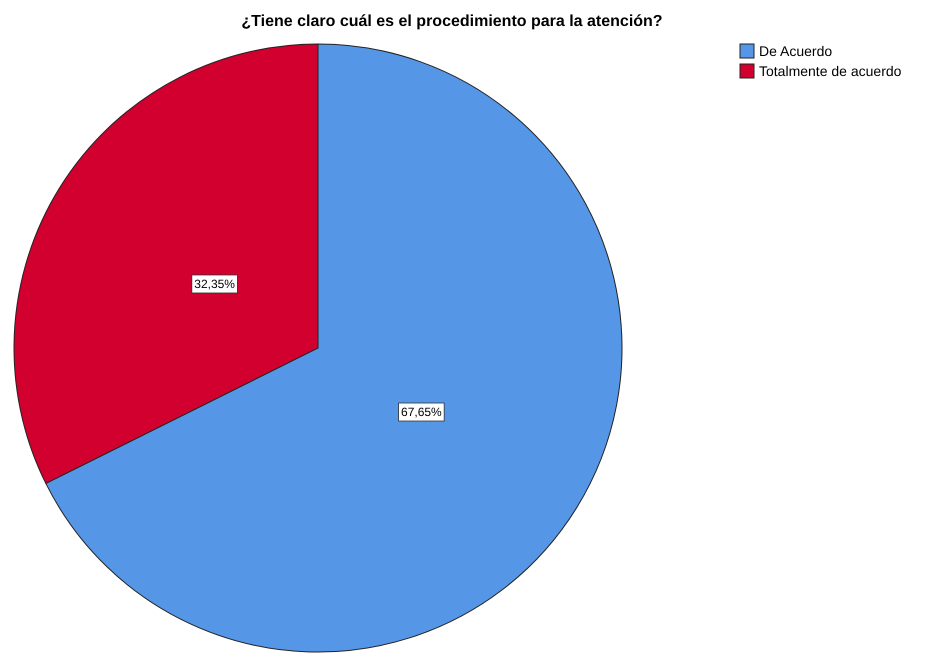 The image size is (939, 653). What do you see at coordinates (830, 71) in the screenshot?
I see `legend-label: Totalmente de acuerdo` at bounding box center [830, 71].